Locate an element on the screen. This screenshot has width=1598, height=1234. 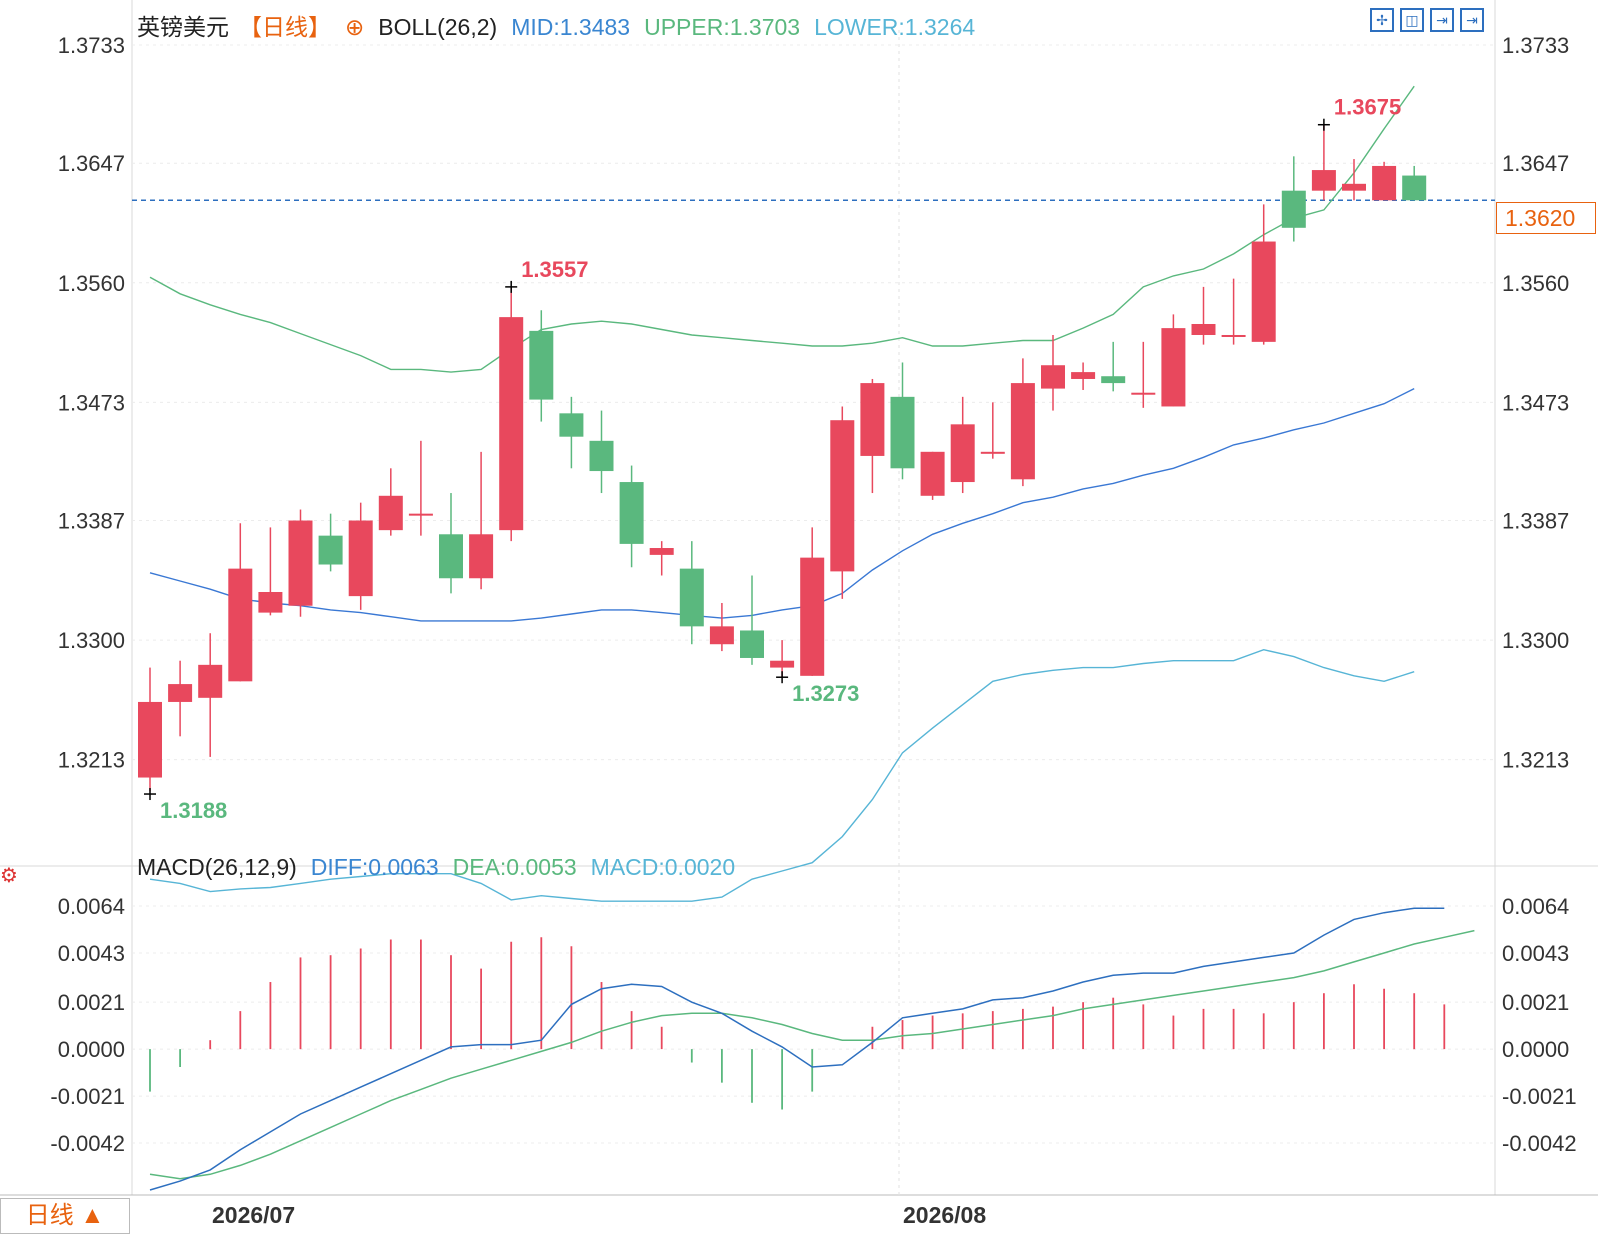
price-tick-right: 1.3300 is located at coordinates (1535, 640).